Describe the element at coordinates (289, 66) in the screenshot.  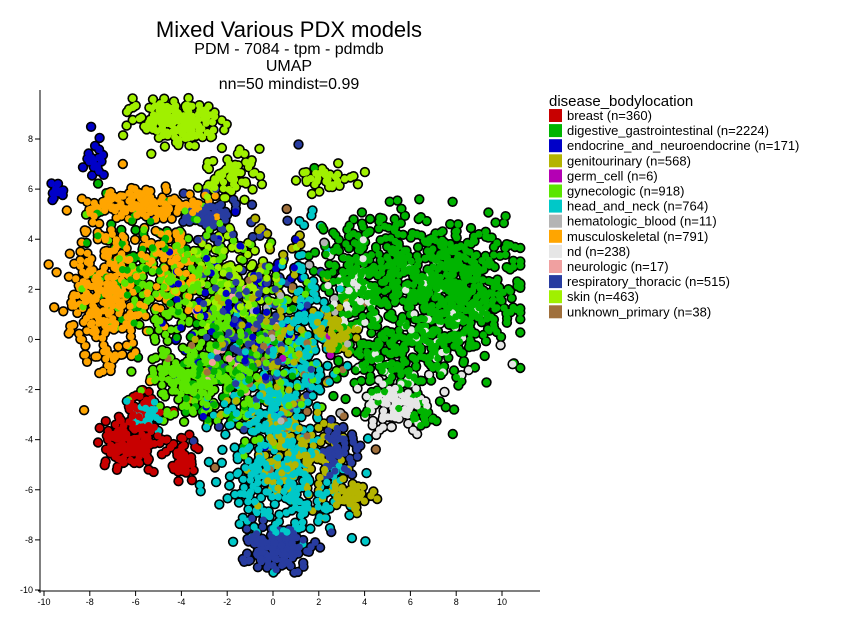
I see `chart-subtitle-2: UMAP` at that location.